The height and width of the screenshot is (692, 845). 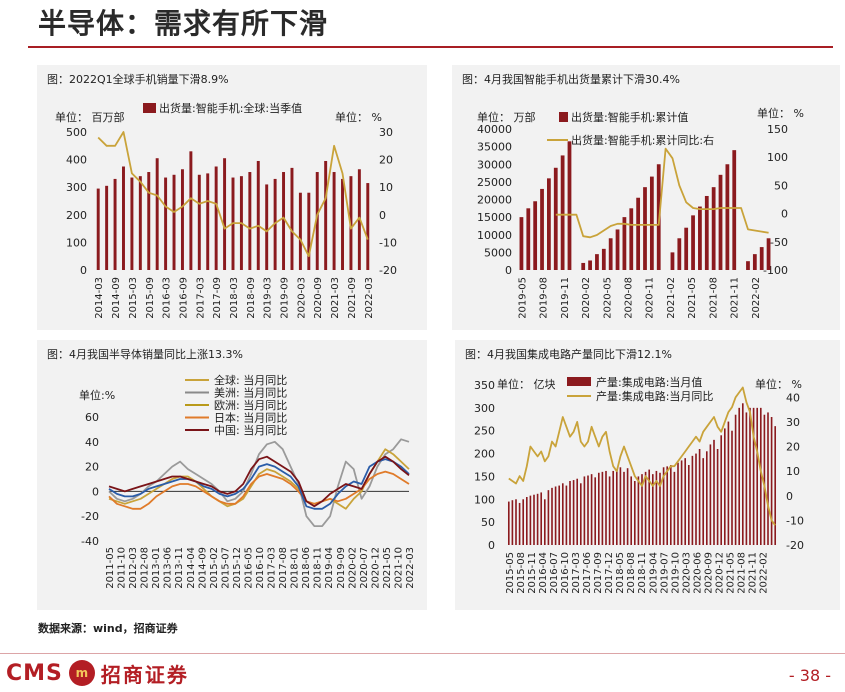 I want to click on x-tick: 2017-06, so click(x=587, y=573).